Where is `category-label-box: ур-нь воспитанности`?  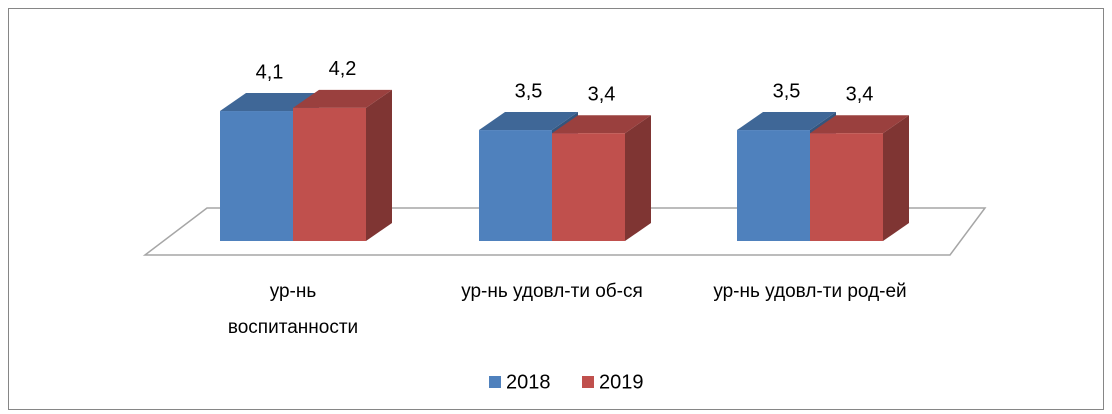
category-label-box: ур-нь воспитанности is located at coordinates (293, 309).